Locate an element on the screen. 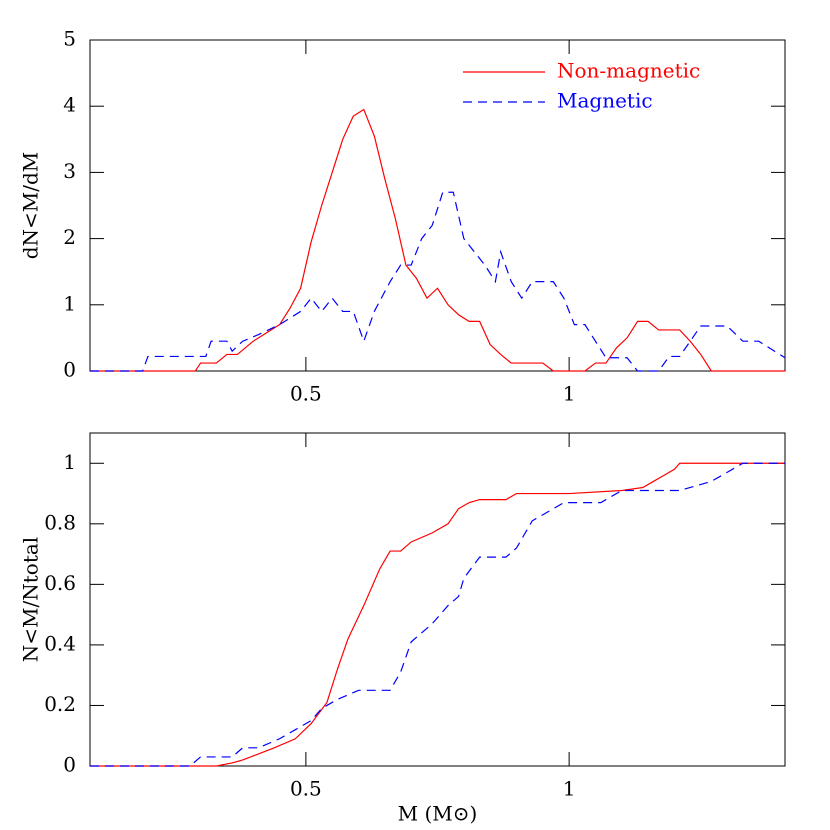 This screenshot has height=830, width=830. y-tick-label: 3 is located at coordinates (69, 171).